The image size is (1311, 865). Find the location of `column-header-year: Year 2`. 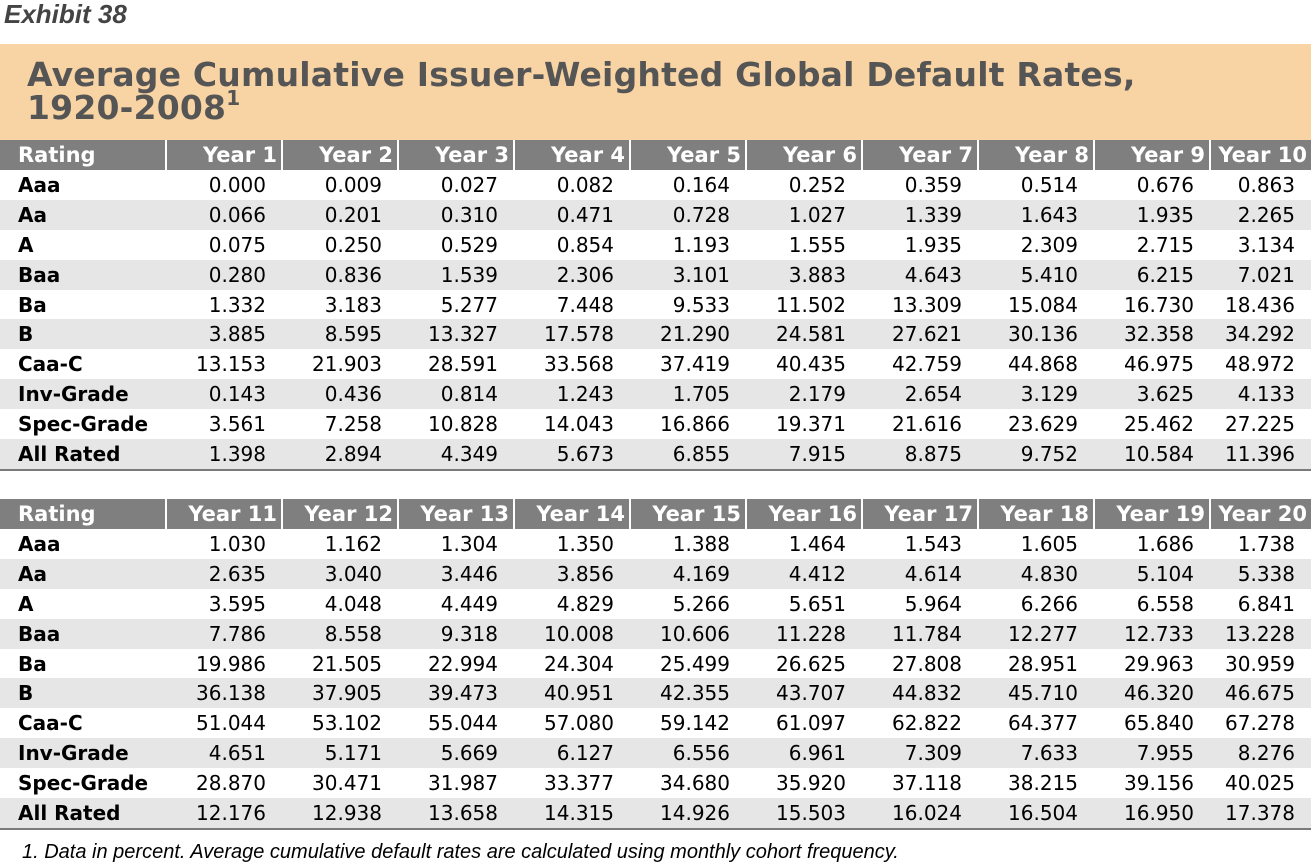

column-header-year: Year 2 is located at coordinates (339, 155).